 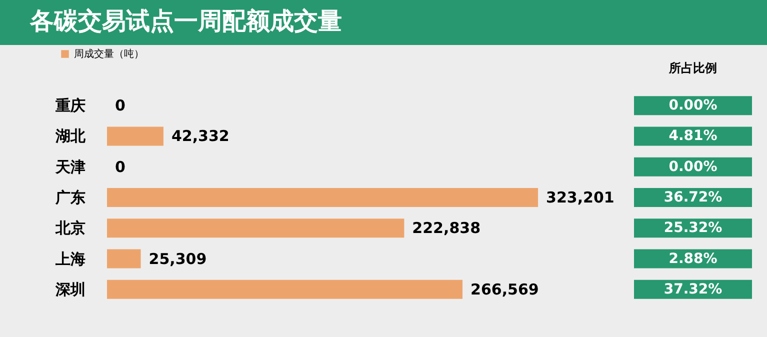 What do you see at coordinates (693, 136) in the screenshot?
I see `text: 4.81%` at bounding box center [693, 136].